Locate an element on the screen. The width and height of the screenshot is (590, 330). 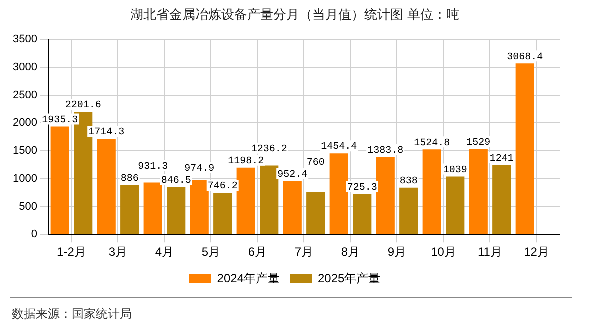
data-label: 725.3 is located at coordinates (362, 188).